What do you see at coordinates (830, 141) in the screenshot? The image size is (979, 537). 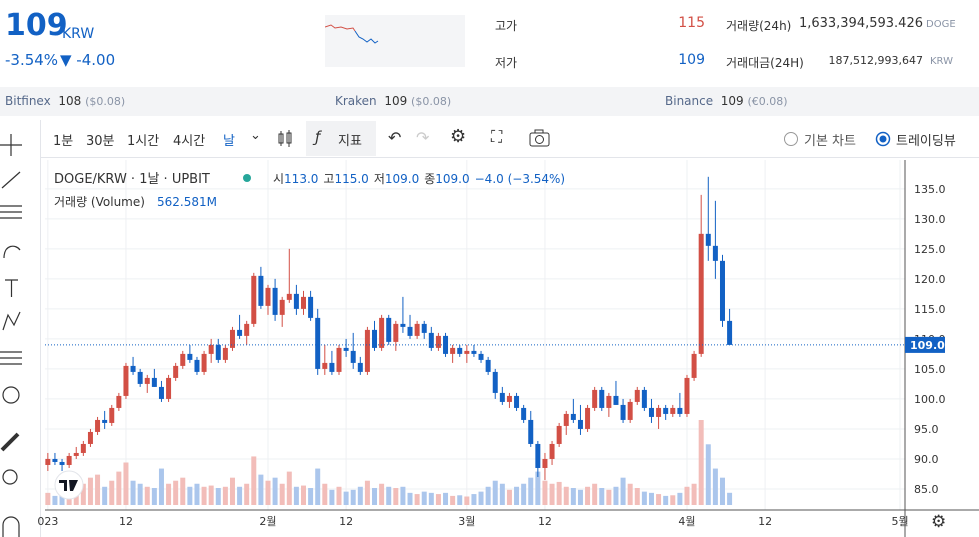 I see `view-option: 기본 차트` at bounding box center [830, 141].